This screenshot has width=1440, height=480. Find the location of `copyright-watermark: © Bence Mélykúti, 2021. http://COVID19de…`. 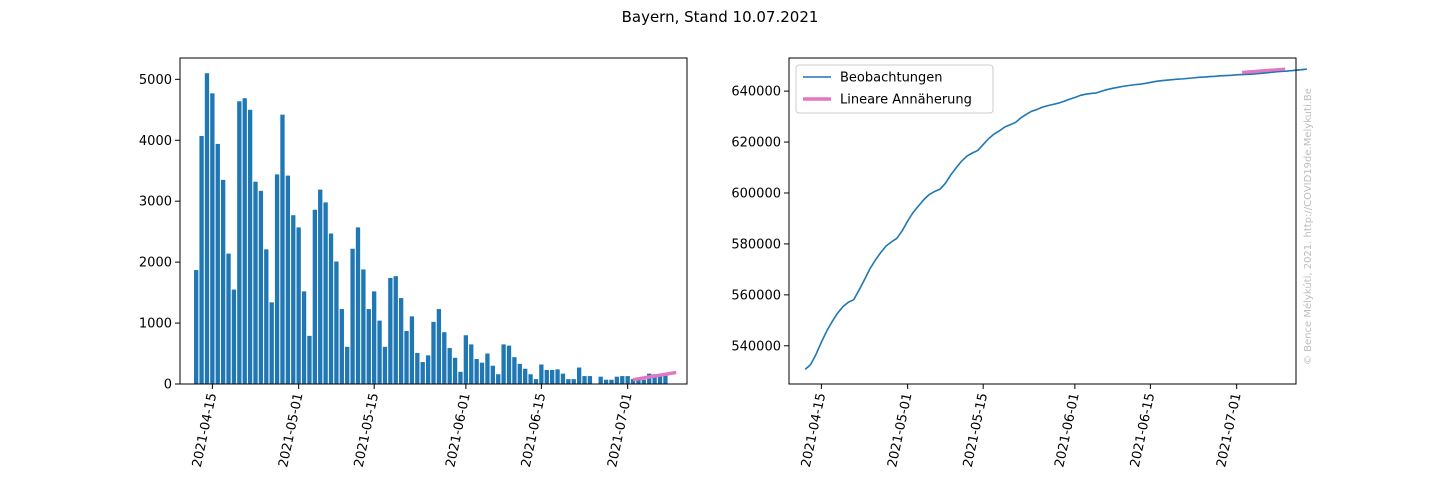

copyright-watermark: © Bence Mélykúti, 2021. http://COVID19de… is located at coordinates (1308, 226).